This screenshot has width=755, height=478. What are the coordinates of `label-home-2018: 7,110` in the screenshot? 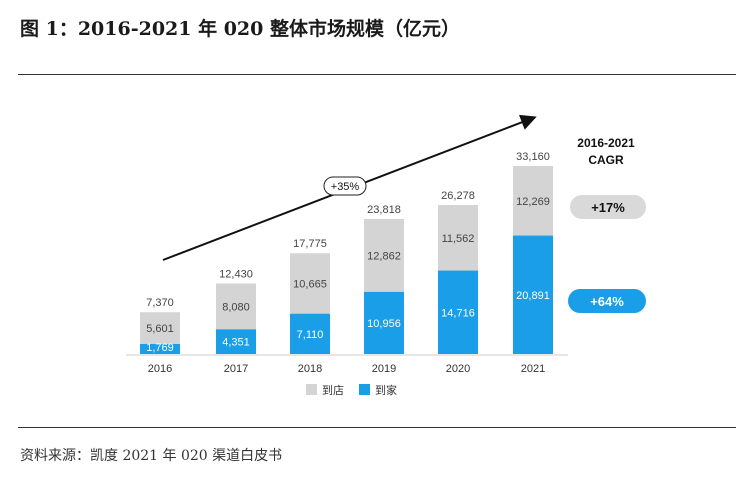 It's located at (310, 335).